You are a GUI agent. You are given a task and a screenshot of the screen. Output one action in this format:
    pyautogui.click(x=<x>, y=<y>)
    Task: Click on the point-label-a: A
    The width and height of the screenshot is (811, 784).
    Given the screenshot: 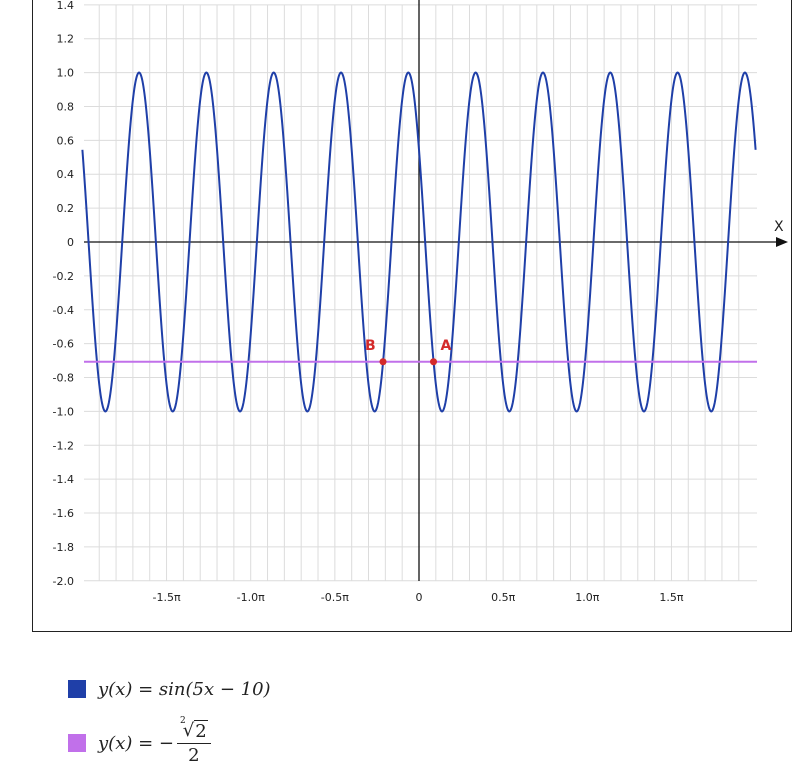 What is the action you would take?
    pyautogui.click(x=446, y=346)
    